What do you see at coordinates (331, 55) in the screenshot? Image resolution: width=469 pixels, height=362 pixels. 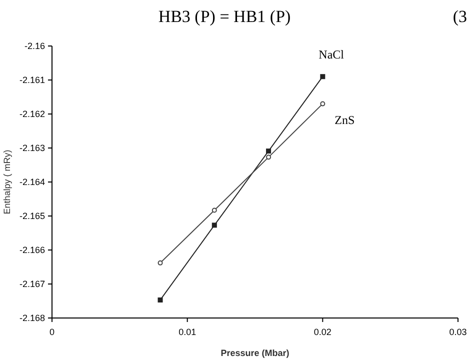 I see `series-label: NaCl` at bounding box center [331, 55].